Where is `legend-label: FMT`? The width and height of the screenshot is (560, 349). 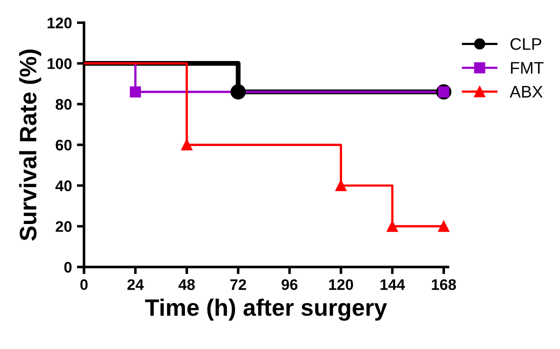
legend-label: FMT is located at coordinates (527, 68).